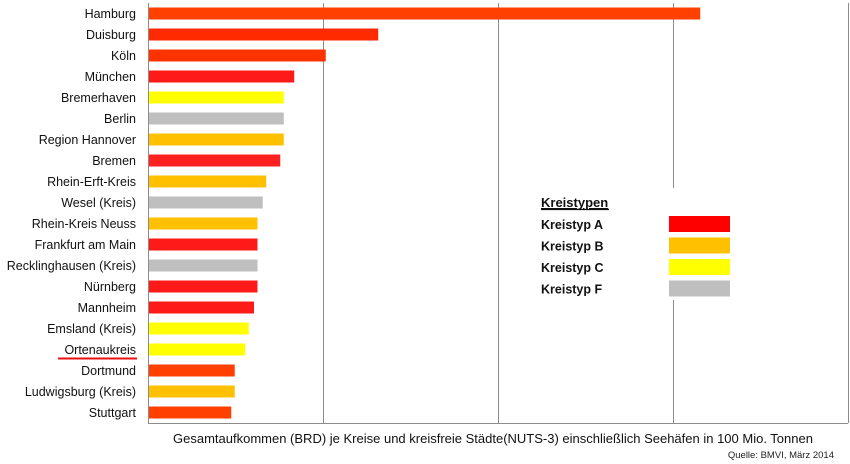  Describe the element at coordinates (123, 56) in the screenshot. I see `category-label: Köln` at that location.